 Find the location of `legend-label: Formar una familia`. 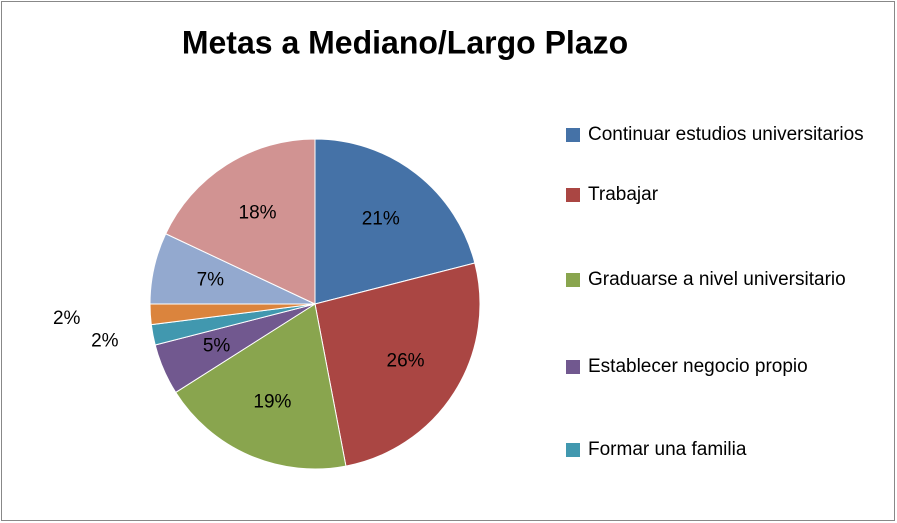

legend-label: Formar una familia is located at coordinates (667, 449).